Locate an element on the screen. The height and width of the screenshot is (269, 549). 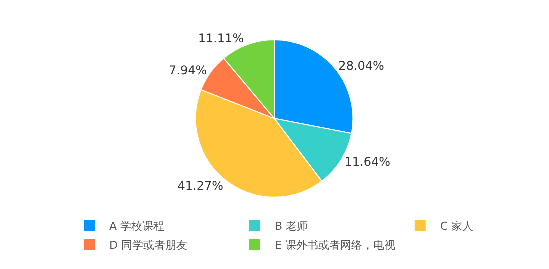
data-label: 7.94% is located at coordinates (188, 70).